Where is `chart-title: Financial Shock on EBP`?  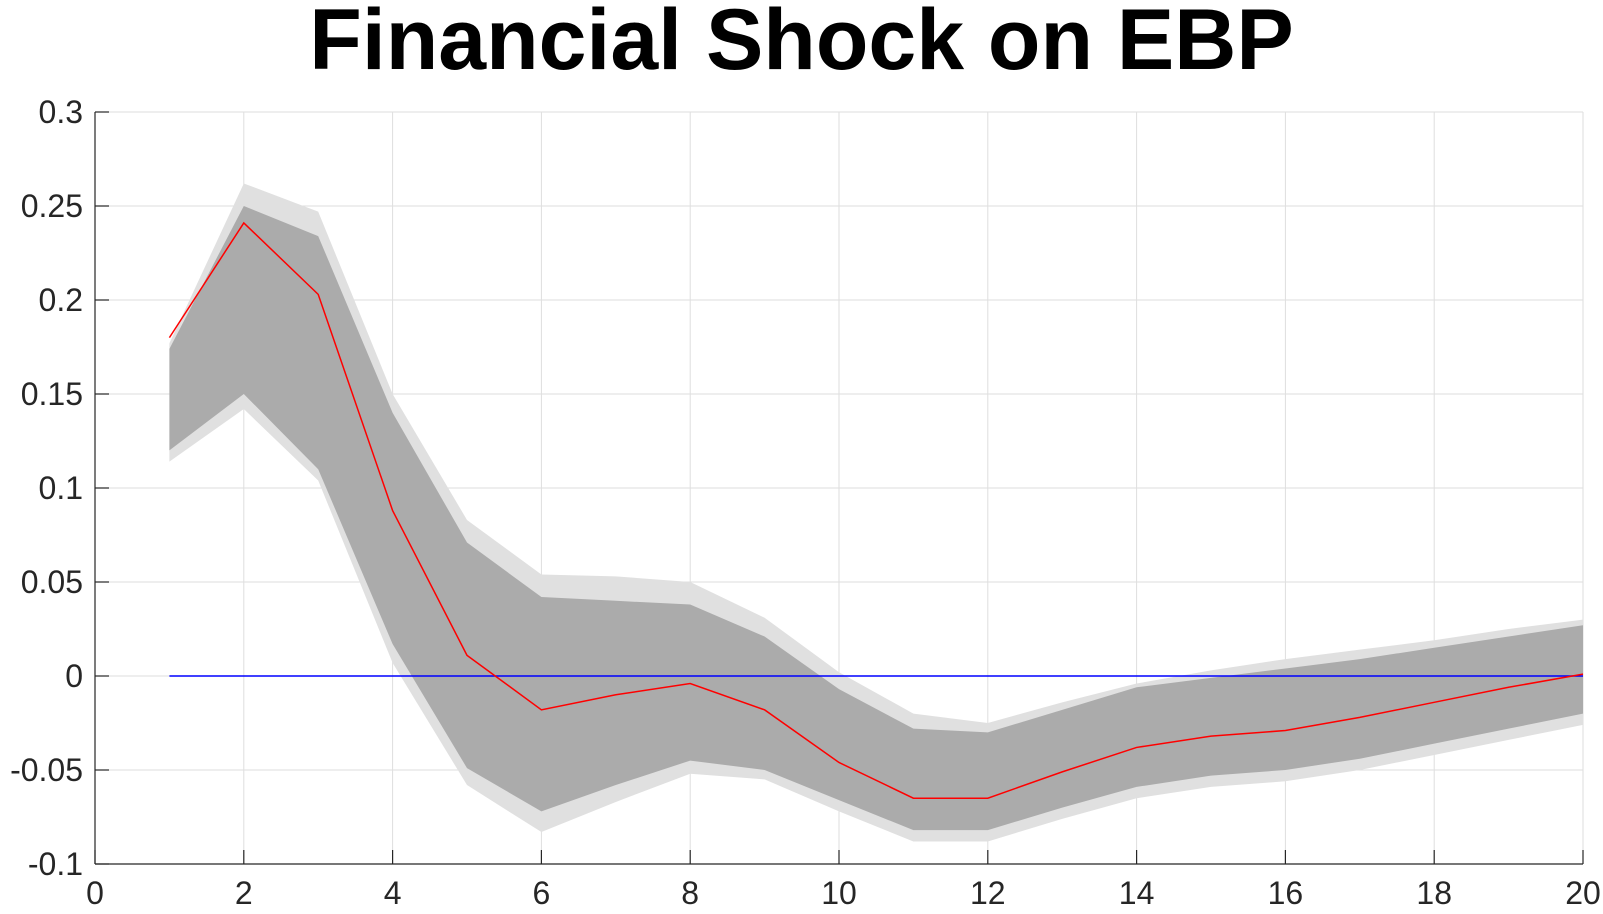 chart-title: Financial Shock on EBP is located at coordinates (801, 44).